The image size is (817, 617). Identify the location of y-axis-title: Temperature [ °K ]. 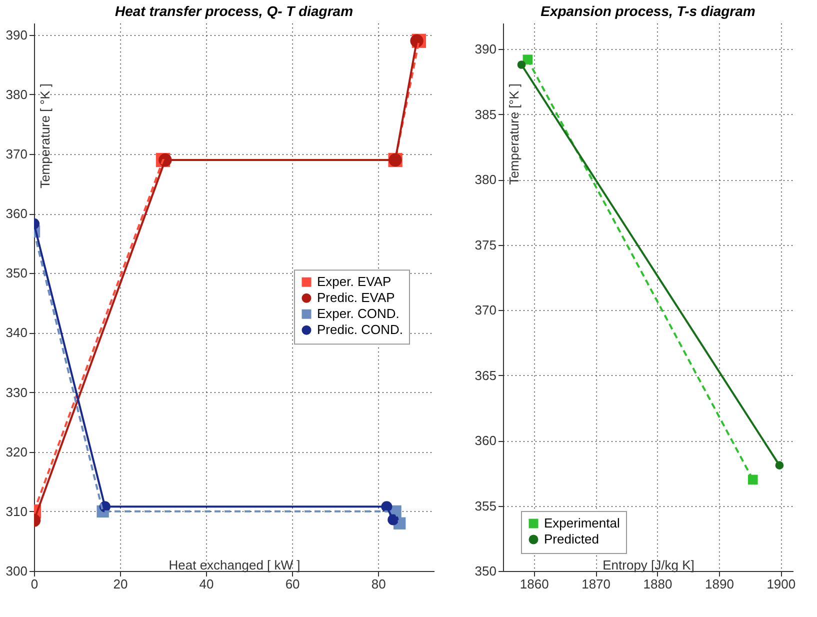
(45, 136).